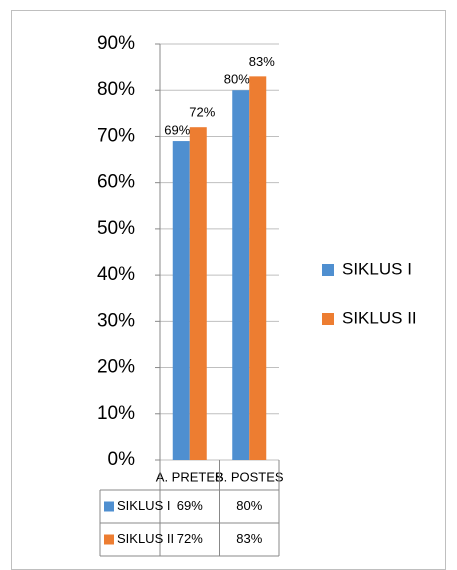 Image resolution: width=457 pixels, height=570 pixels. I want to click on data-label: 69%, so click(177, 130).